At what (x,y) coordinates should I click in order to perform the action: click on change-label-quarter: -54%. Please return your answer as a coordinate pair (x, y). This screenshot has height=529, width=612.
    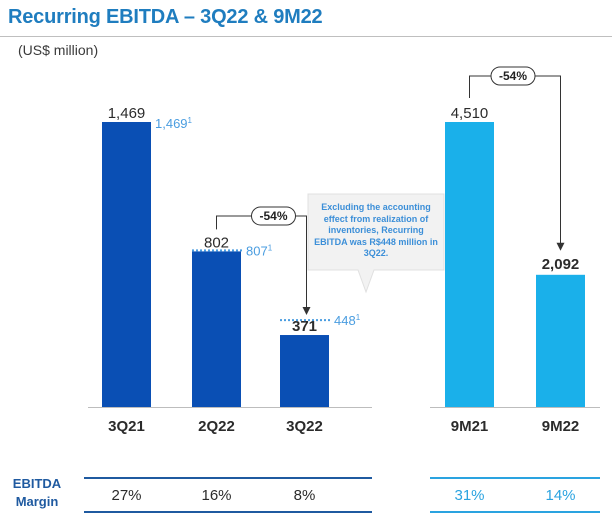
    Looking at the image, I should click on (273, 216).